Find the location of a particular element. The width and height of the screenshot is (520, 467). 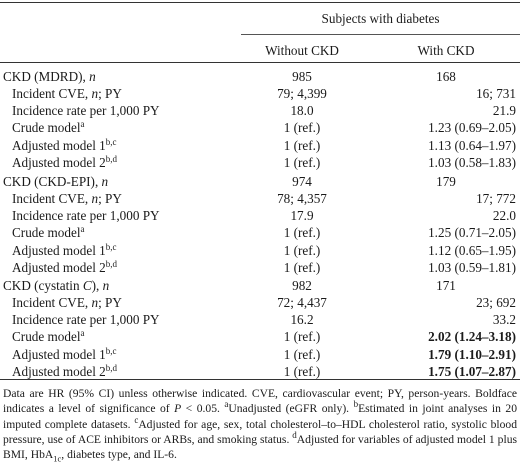

table-cell-without: 79; 4,399 is located at coordinates (302, 94).